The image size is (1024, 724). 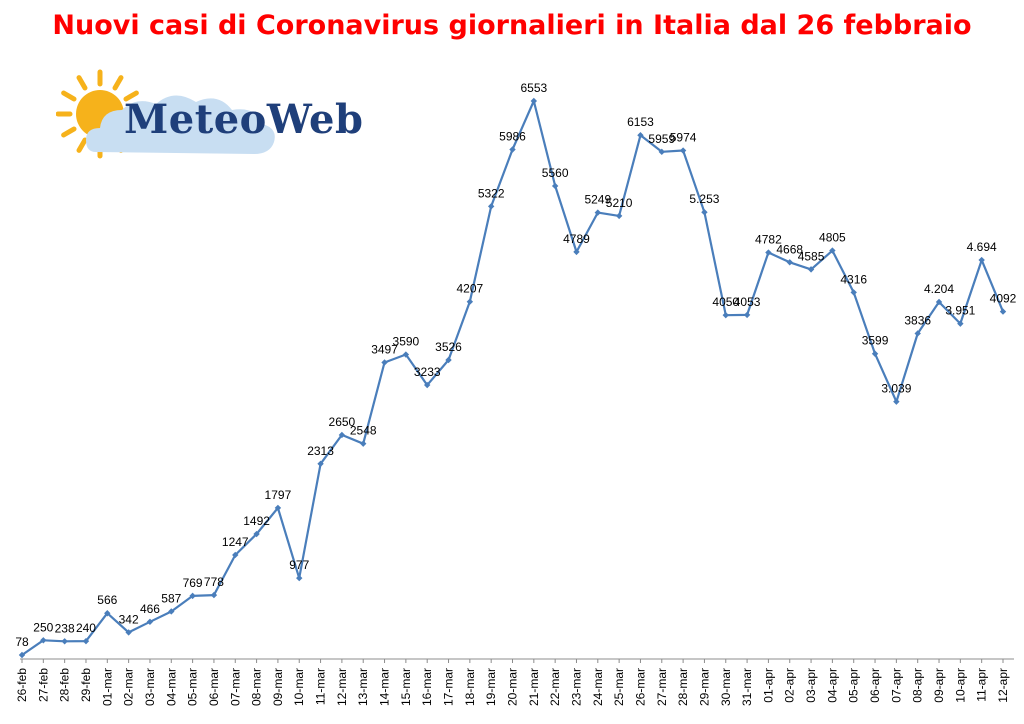 What do you see at coordinates (683, 138) in the screenshot?
I see `data-label: 5974` at bounding box center [683, 138].